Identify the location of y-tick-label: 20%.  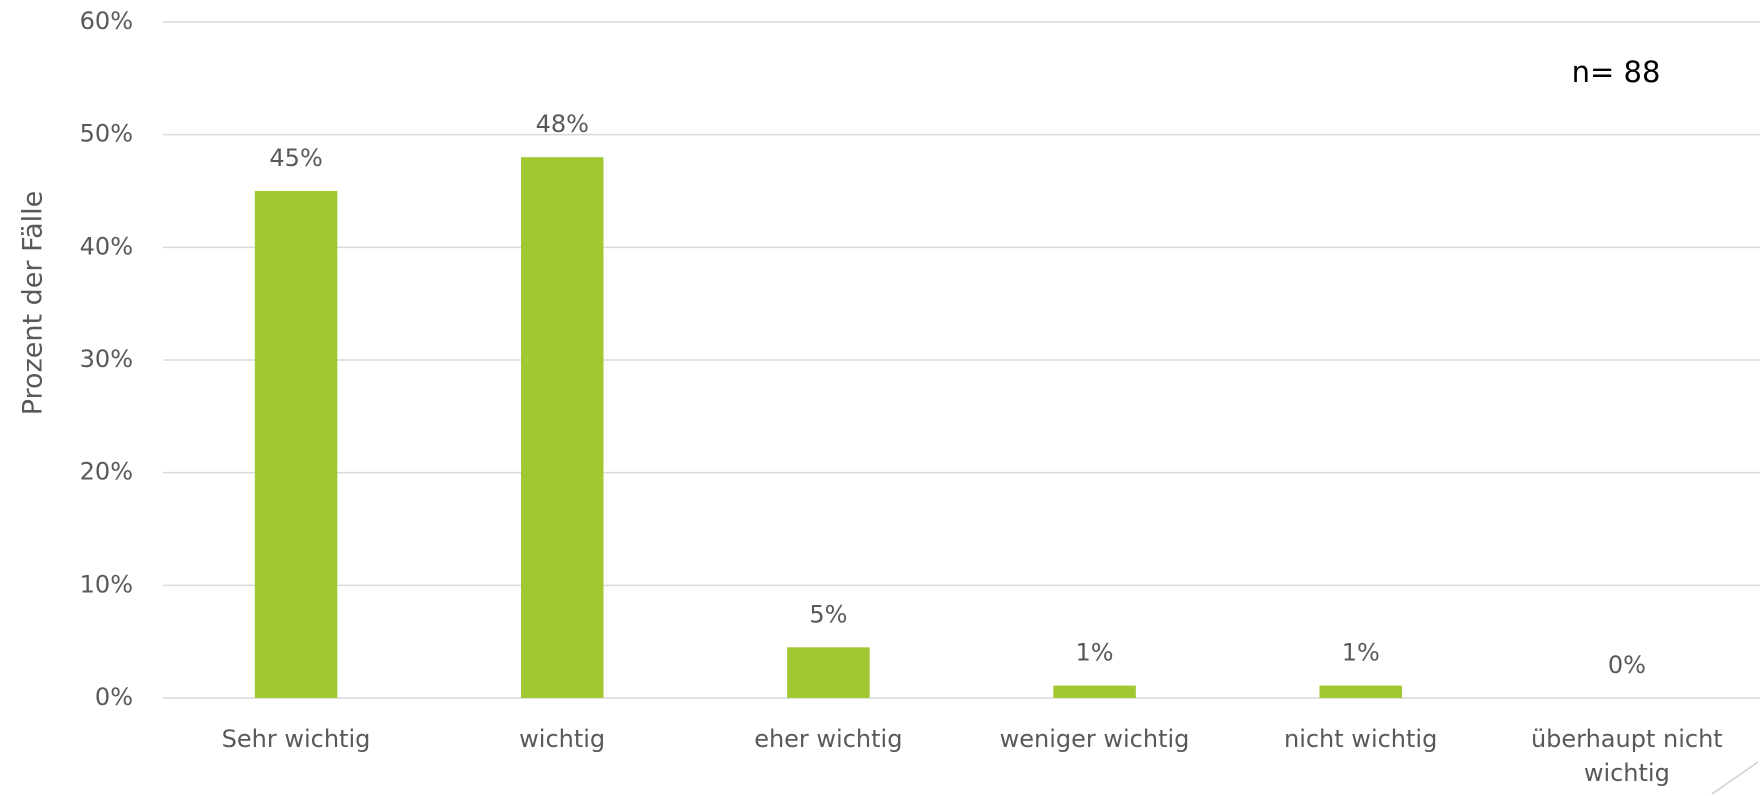
(106, 472).